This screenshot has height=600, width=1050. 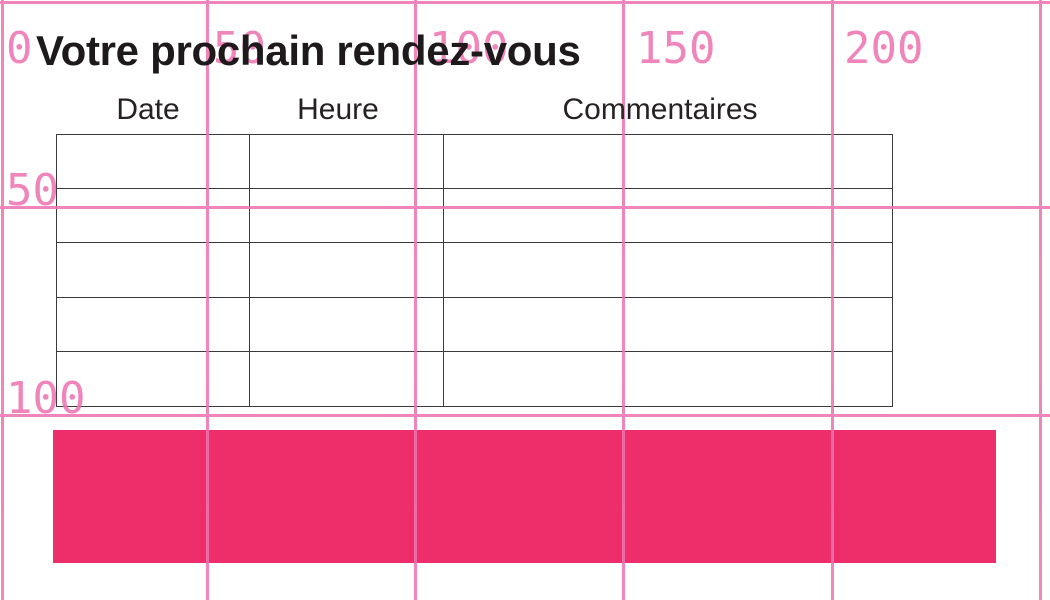 What do you see at coordinates (884, 48) in the screenshot?
I see `ruler-label-top-200: 200` at bounding box center [884, 48].